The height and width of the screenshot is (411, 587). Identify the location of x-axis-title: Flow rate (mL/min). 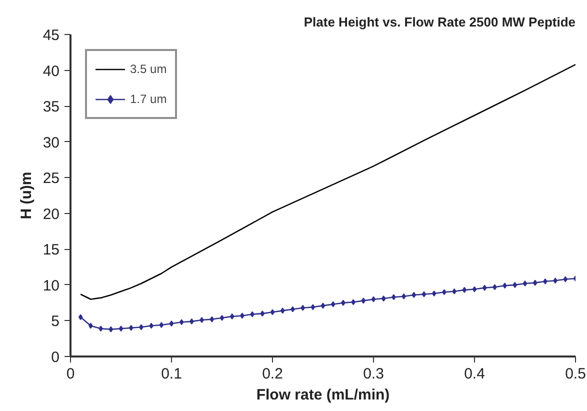
(323, 395).